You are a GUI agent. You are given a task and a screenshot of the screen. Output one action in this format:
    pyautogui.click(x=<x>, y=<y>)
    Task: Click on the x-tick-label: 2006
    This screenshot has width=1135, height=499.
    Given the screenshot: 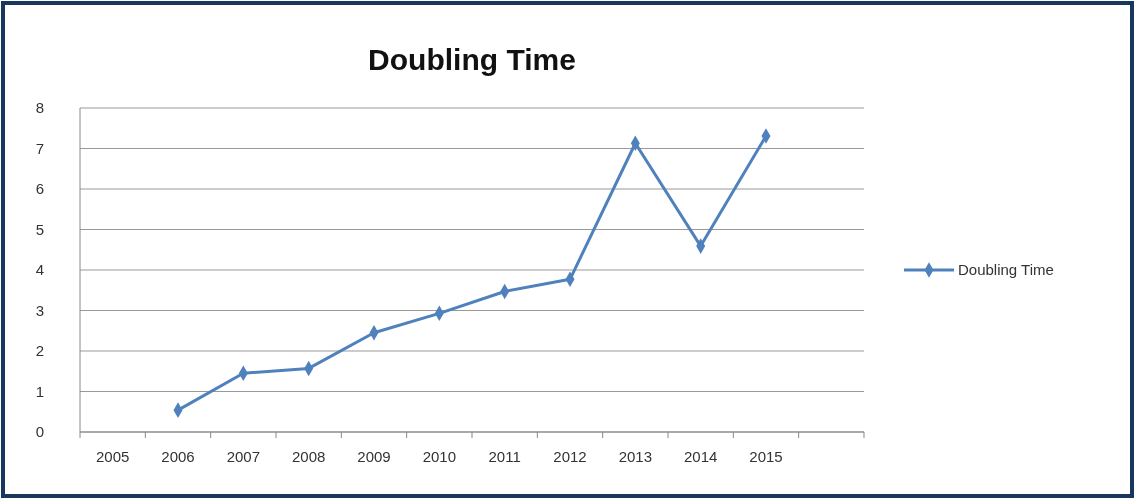 What is the action you would take?
    pyautogui.click(x=178, y=456)
    